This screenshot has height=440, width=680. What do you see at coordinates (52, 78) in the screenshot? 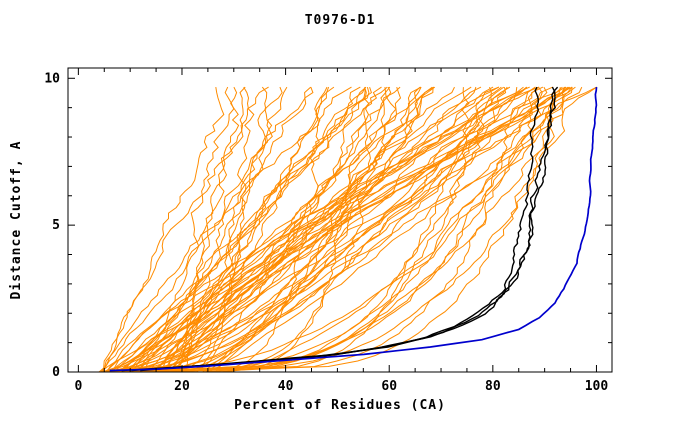
I see `y-tick-label: 10` at bounding box center [52, 78].